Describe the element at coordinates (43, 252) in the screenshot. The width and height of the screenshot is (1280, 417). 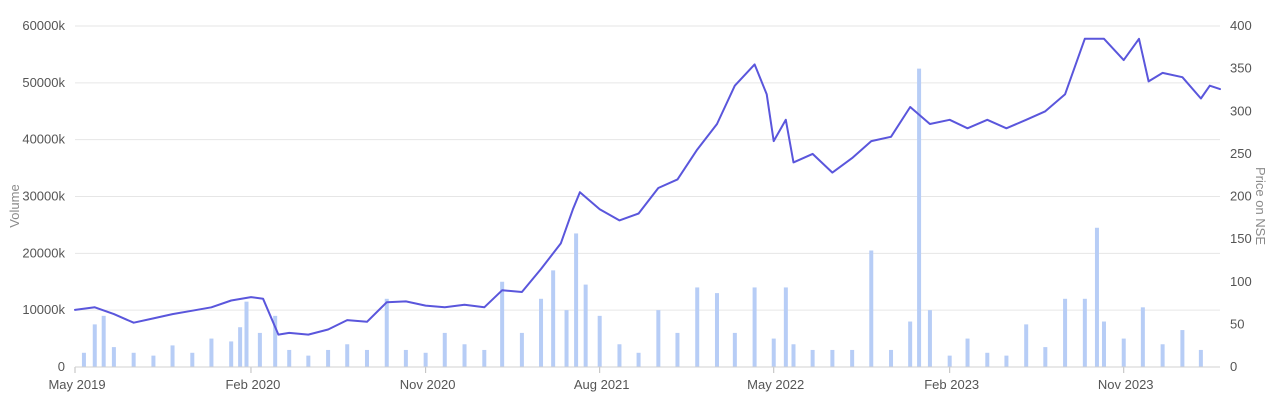
I see `y-left-tick-label: 20000k` at that location.